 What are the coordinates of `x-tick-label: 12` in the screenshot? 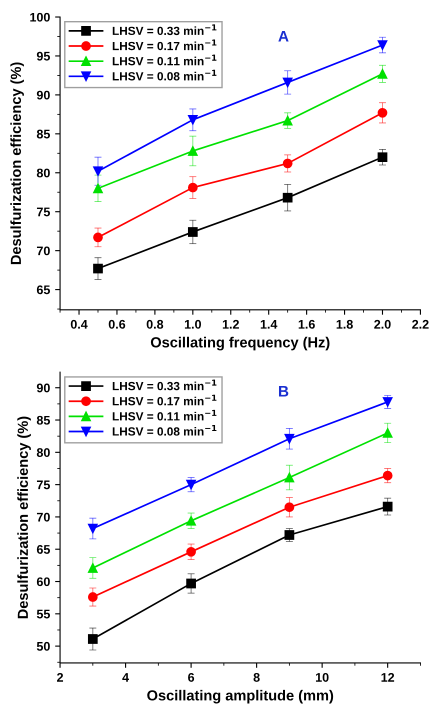 It's located at (387, 677).